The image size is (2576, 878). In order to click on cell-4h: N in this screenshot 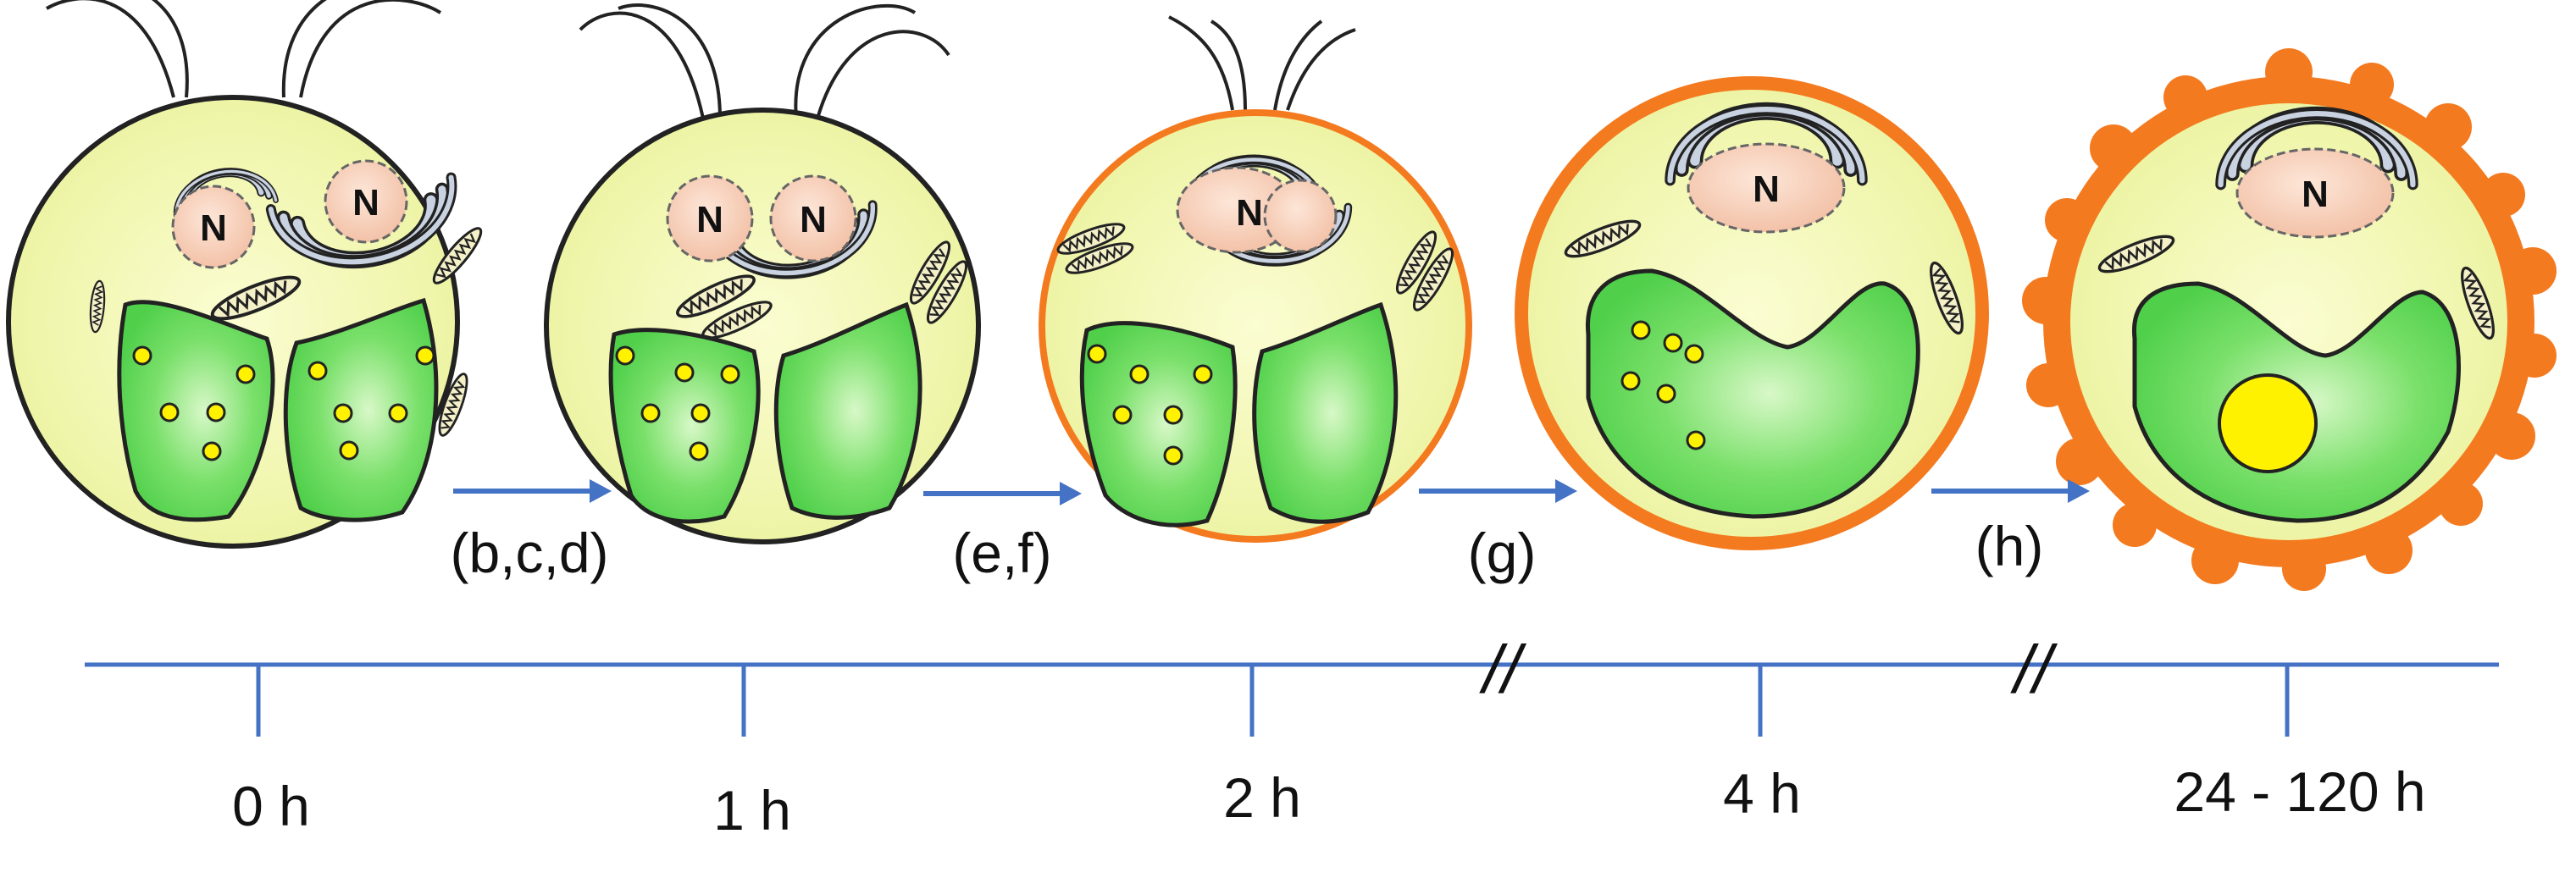, I will do `click(1752, 313)`.